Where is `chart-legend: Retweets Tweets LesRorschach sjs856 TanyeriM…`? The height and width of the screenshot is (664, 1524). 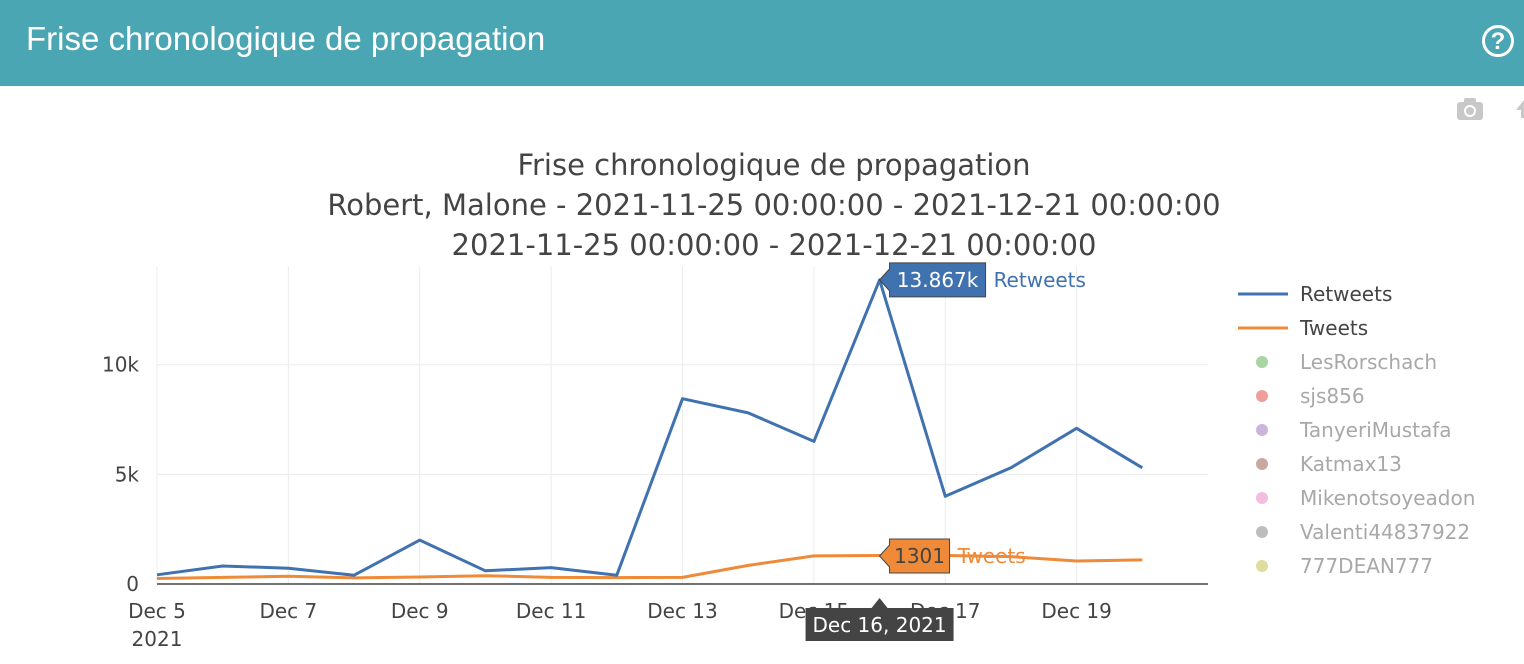 chart-legend: Retweets Tweets LesRorschach sjs856 TanyeriM… is located at coordinates (1356, 430).